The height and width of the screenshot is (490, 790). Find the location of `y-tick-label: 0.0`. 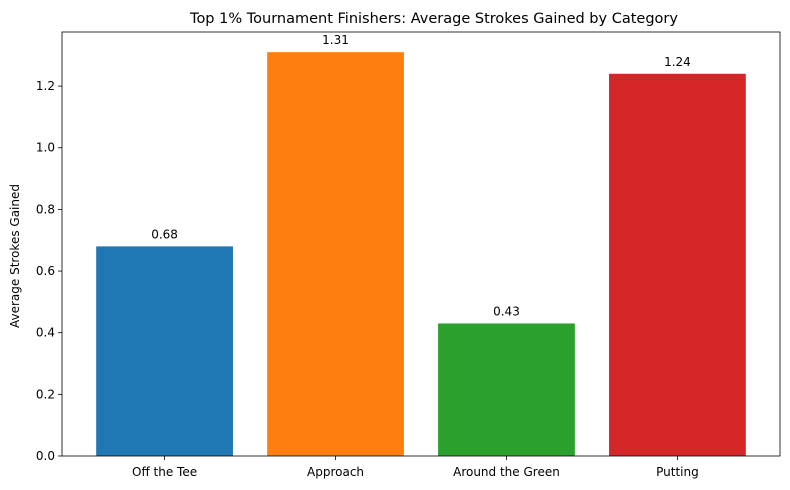

y-tick-label: 0.0 is located at coordinates (45, 456).